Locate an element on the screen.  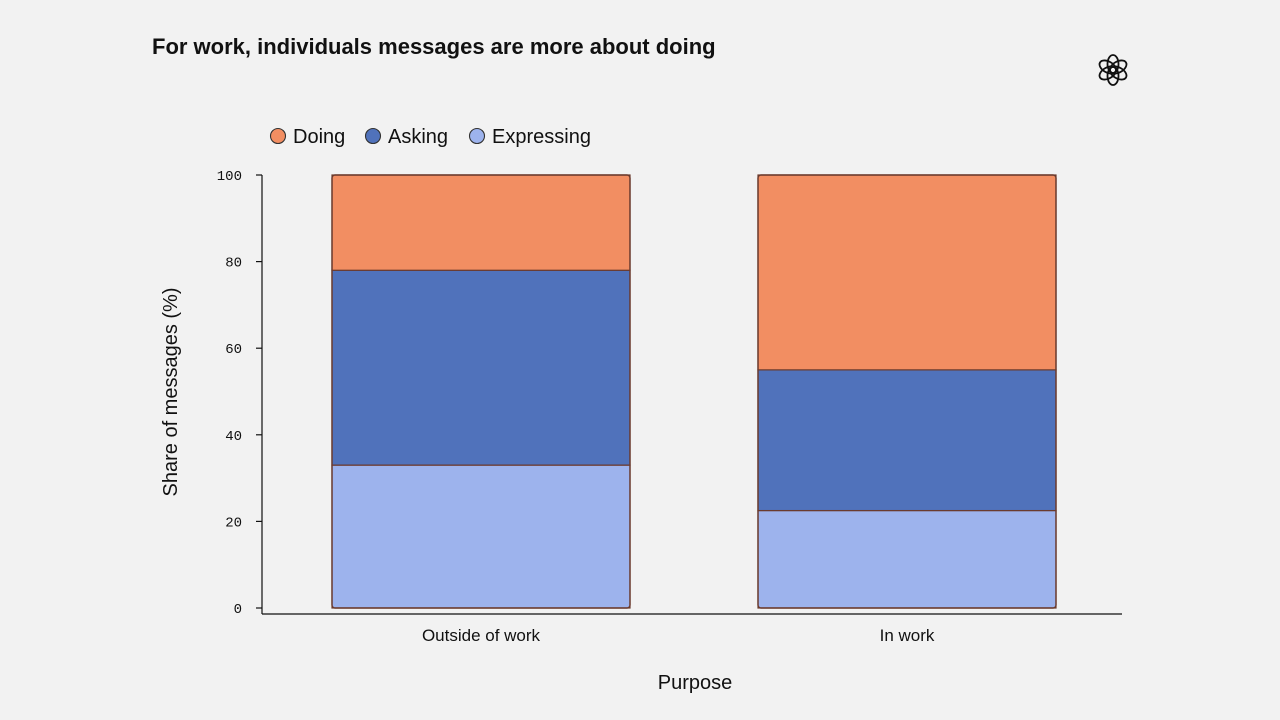
legend-label: Asking is located at coordinates (418, 137).